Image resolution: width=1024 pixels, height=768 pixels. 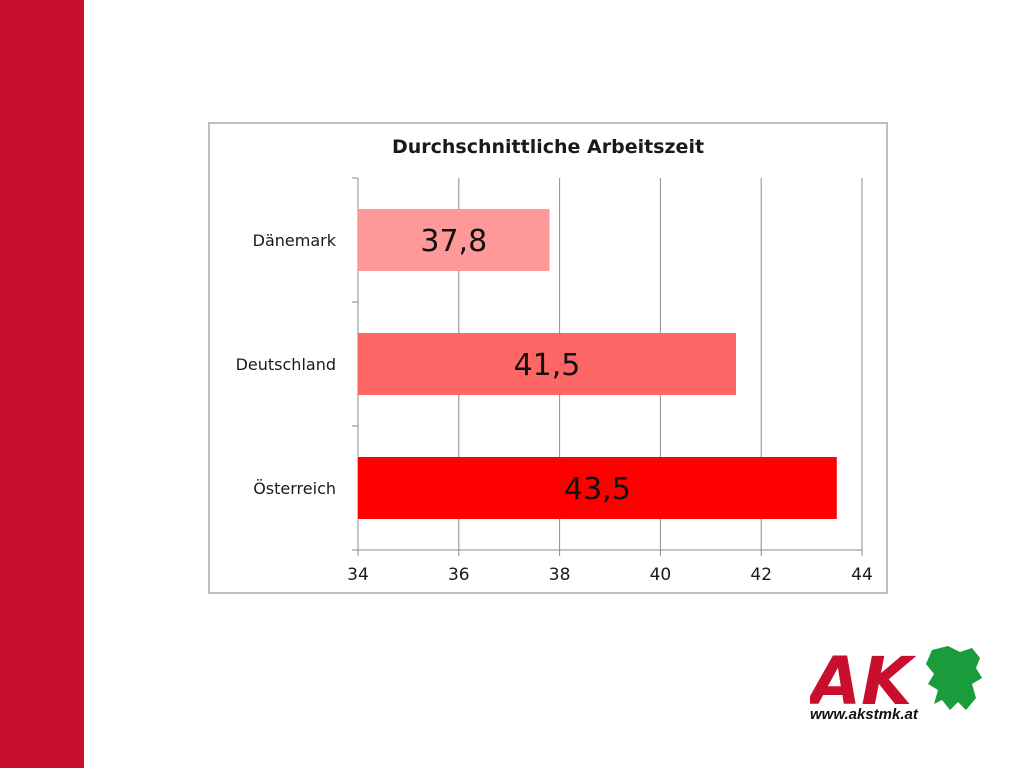 What do you see at coordinates (863, 679) in the screenshot?
I see `ak-logo-letters: AK` at bounding box center [863, 679].